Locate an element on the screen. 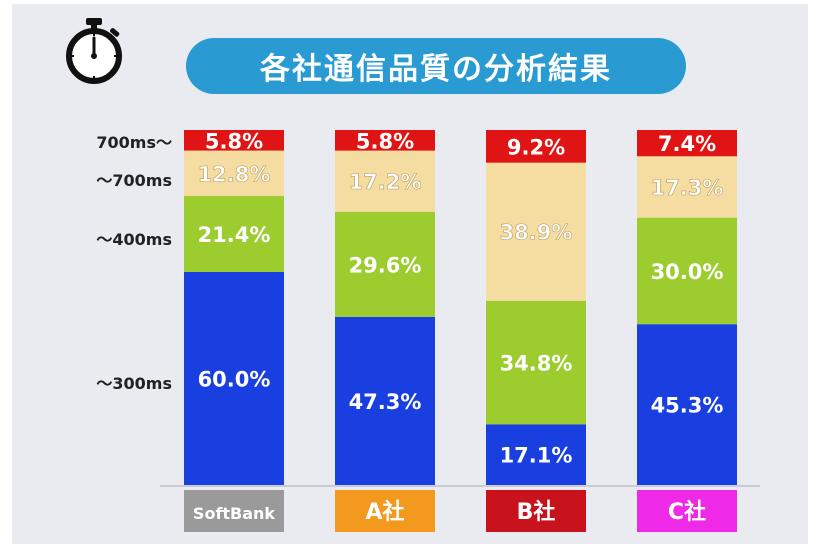 This screenshot has width=822, height=548. data-label: 17.3% is located at coordinates (687, 188).